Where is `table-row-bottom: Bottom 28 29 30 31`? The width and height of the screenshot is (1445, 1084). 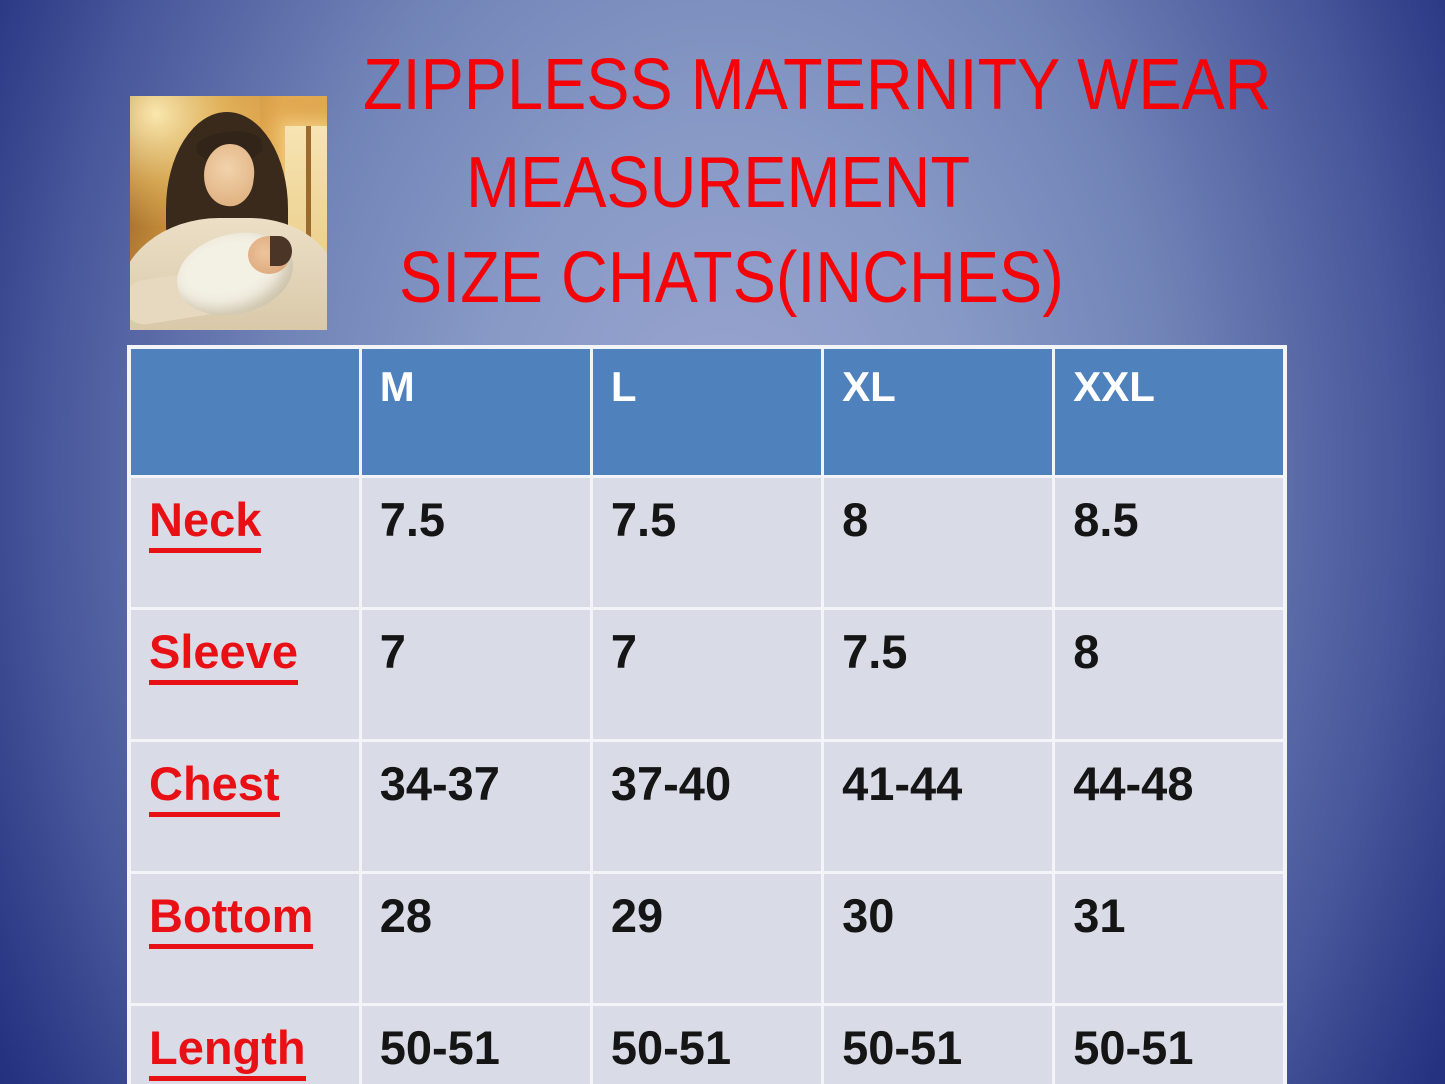 table-row-bottom: Bottom 28 29 30 31 is located at coordinates (707, 938).